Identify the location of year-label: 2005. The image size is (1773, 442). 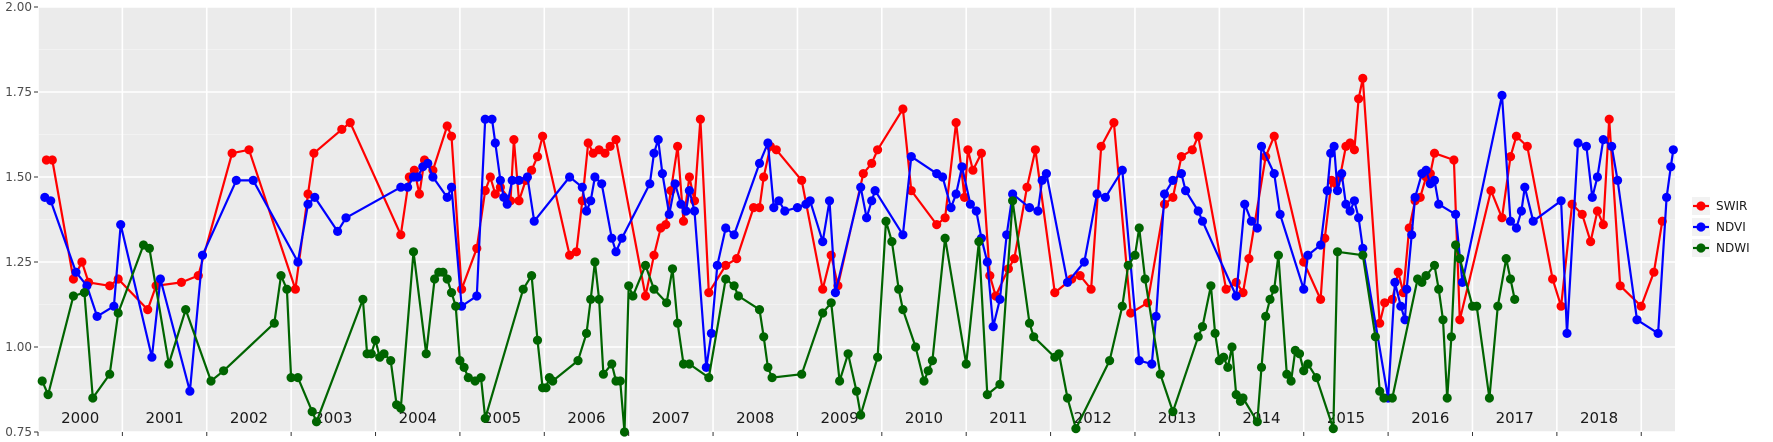
(502, 418).